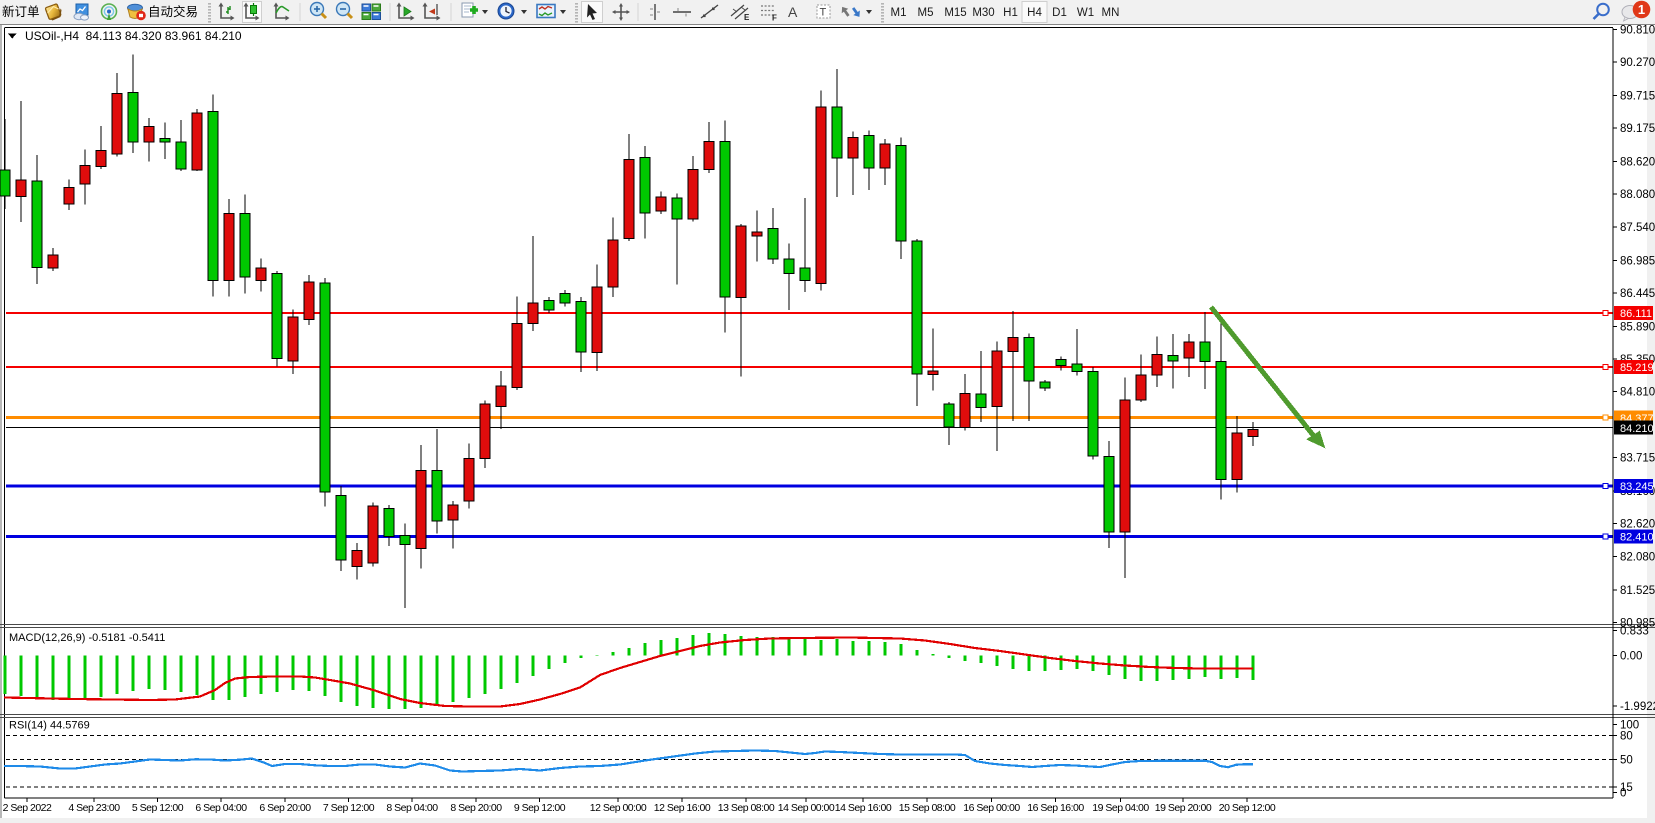 This screenshot has height=823, width=1655. Describe the element at coordinates (27, 808) in the screenshot. I see `svg-text: 2 Sep 2022` at that location.